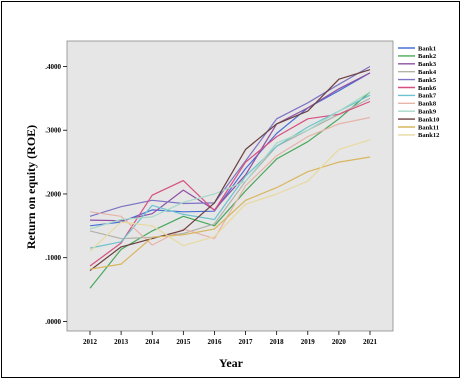 This screenshot has width=463, height=381. I want to click on x-tick-label: 2012, so click(90, 342).